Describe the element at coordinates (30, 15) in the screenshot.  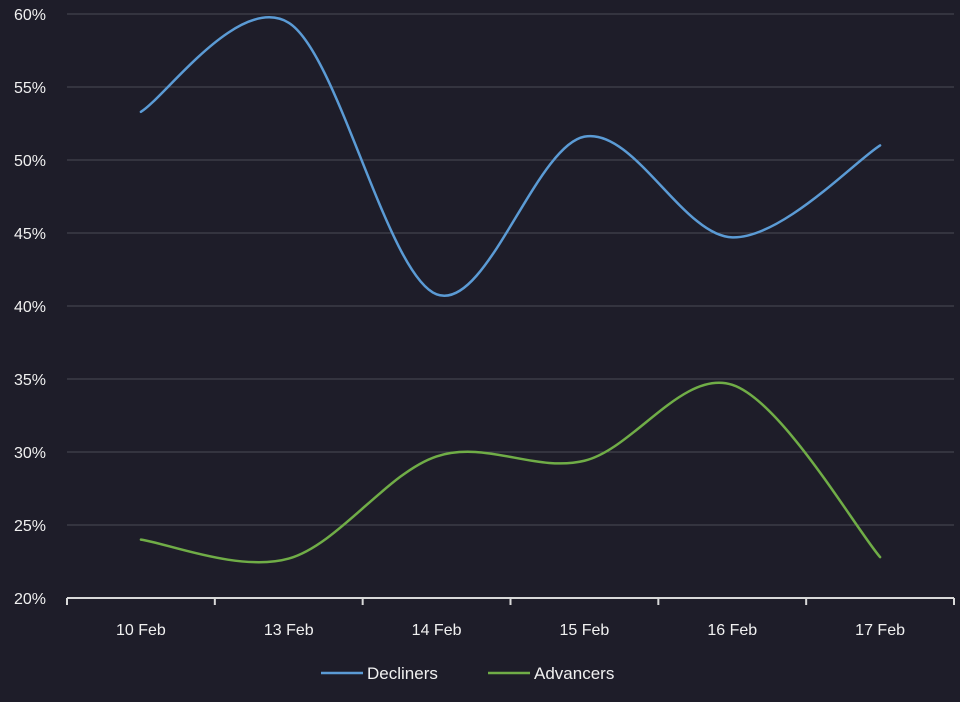
I see `y-tick-label: 60%` at that location.